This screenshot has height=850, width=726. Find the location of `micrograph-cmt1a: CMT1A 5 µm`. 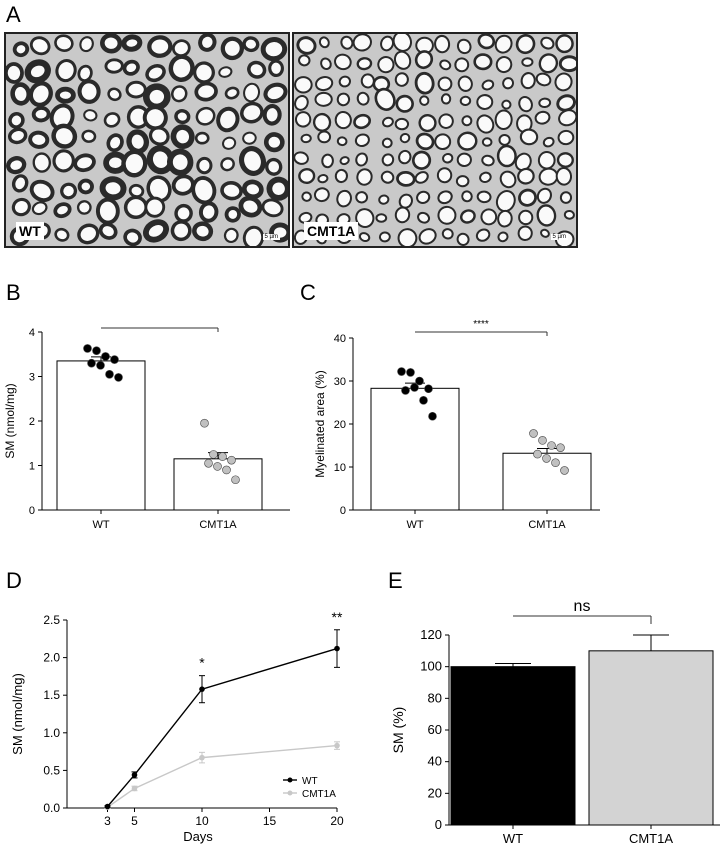

micrograph-cmt1a: CMT1A 5 µm is located at coordinates (435, 140).